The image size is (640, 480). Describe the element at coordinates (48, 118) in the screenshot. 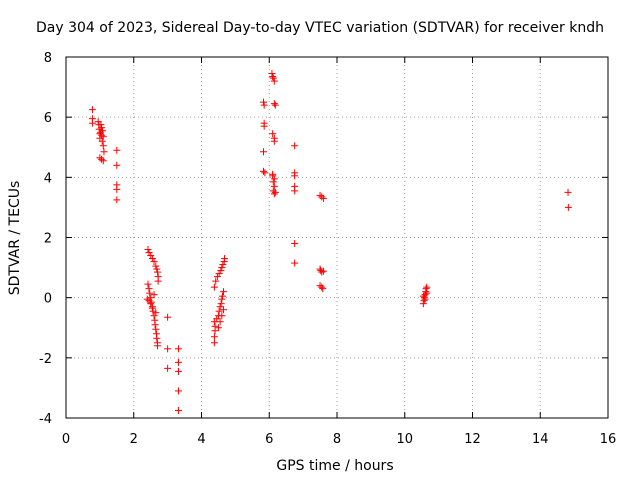

I see `y-tick-label: 6` at that location.